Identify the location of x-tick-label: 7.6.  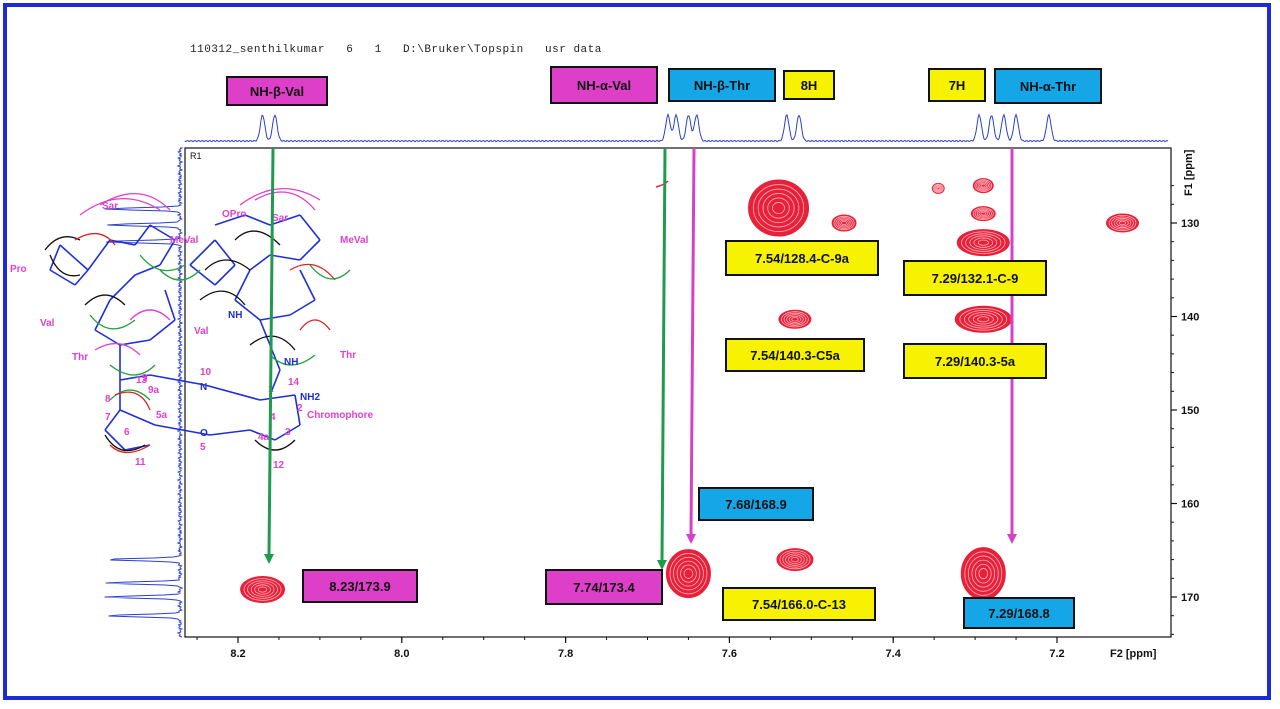
(729, 654).